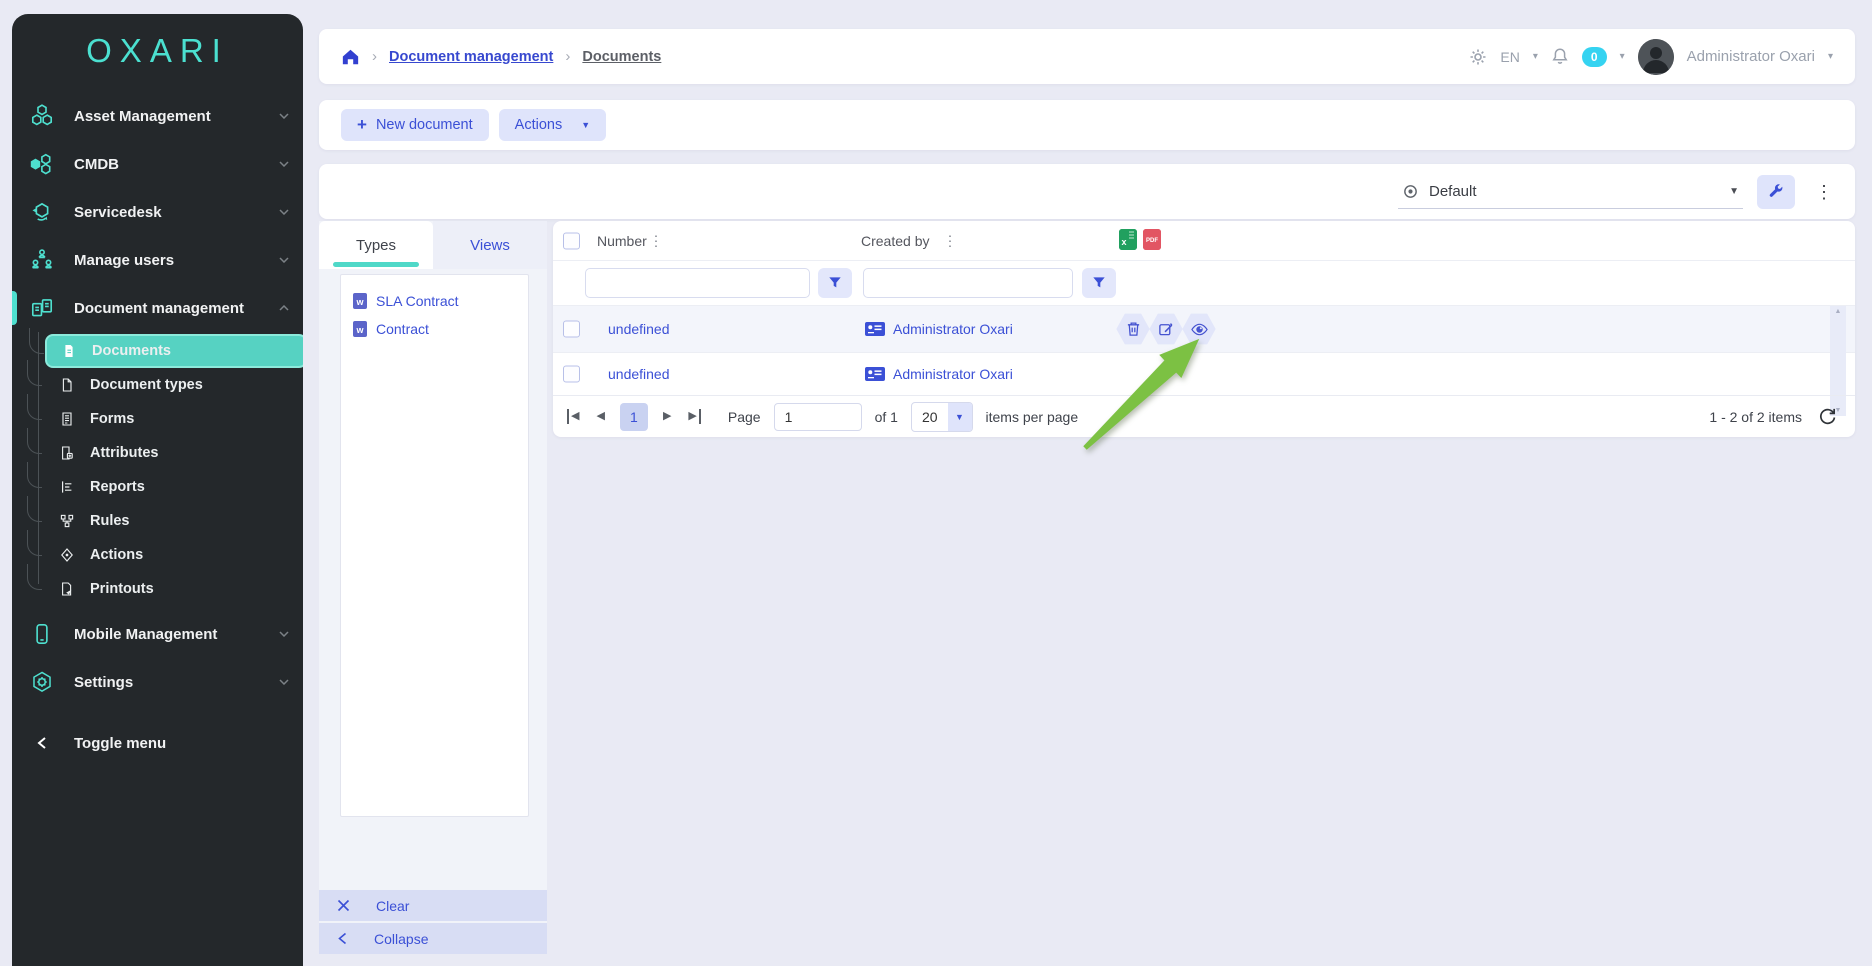 The image size is (1872, 966). I want to click on avatar, so click(1655, 56).